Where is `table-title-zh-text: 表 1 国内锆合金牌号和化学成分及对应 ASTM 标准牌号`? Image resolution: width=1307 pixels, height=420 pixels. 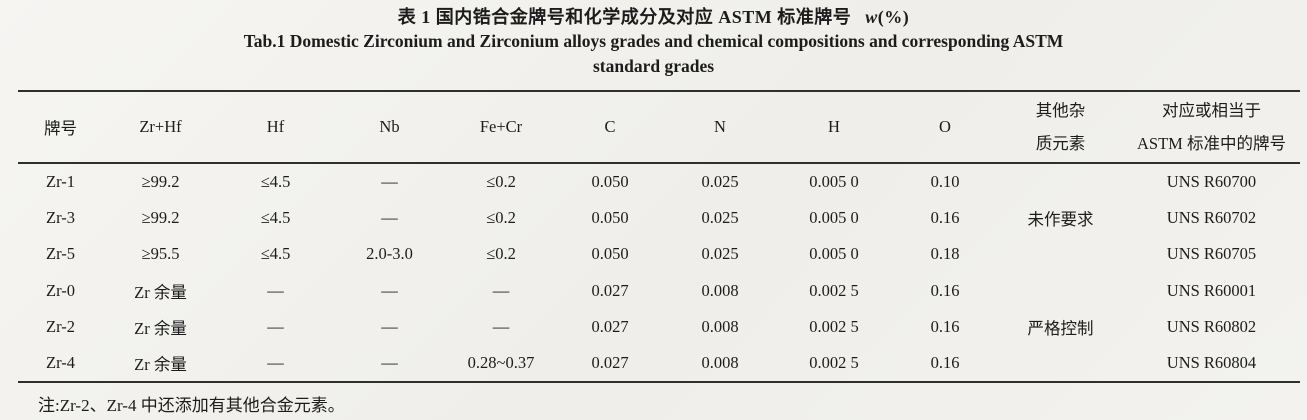 table-title-zh-text: 表 1 国内锆合金牌号和化学成分及对应 ASTM 标准牌号 is located at coordinates (624, 17).